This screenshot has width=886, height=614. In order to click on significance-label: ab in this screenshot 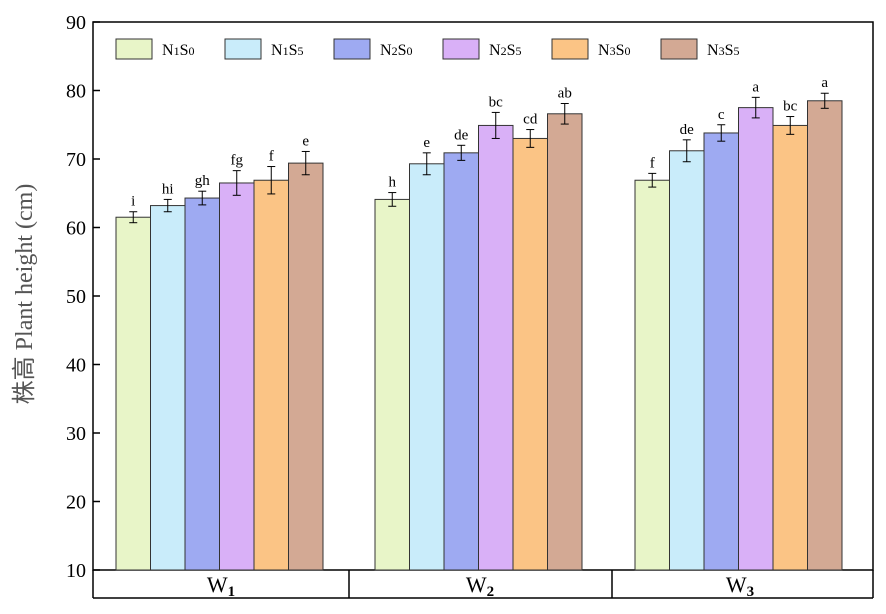, I will do `click(565, 94)`.